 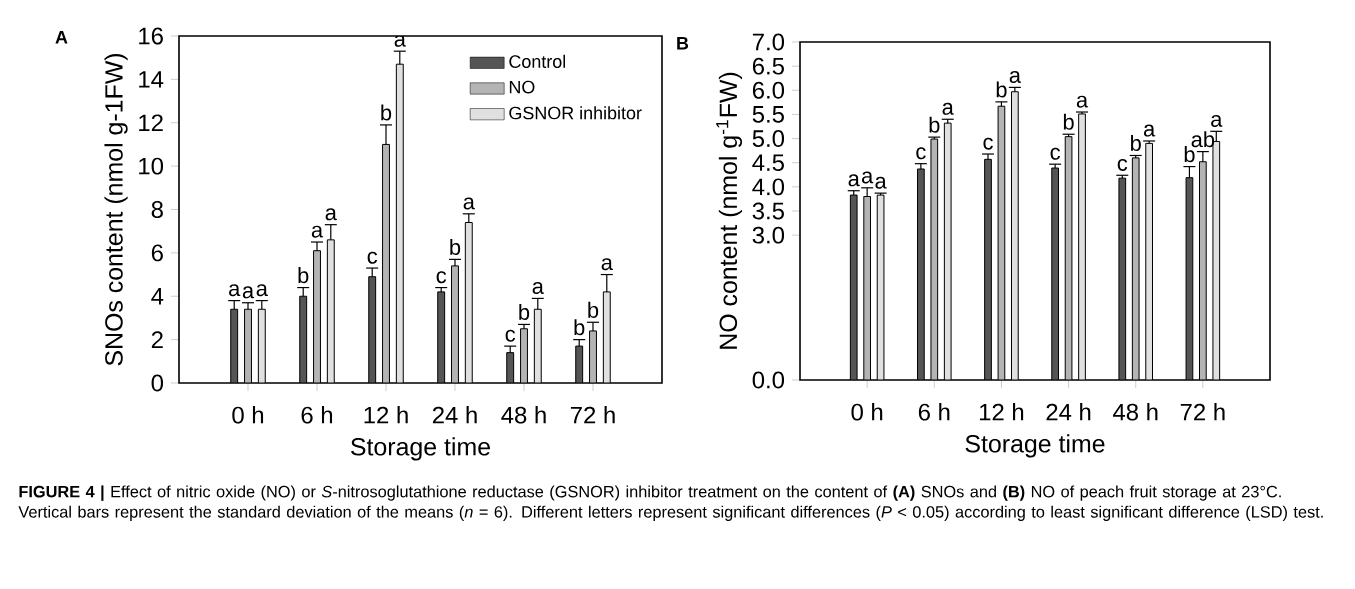 What do you see at coordinates (683, 43) in the screenshot?
I see `chart-title: B` at bounding box center [683, 43].